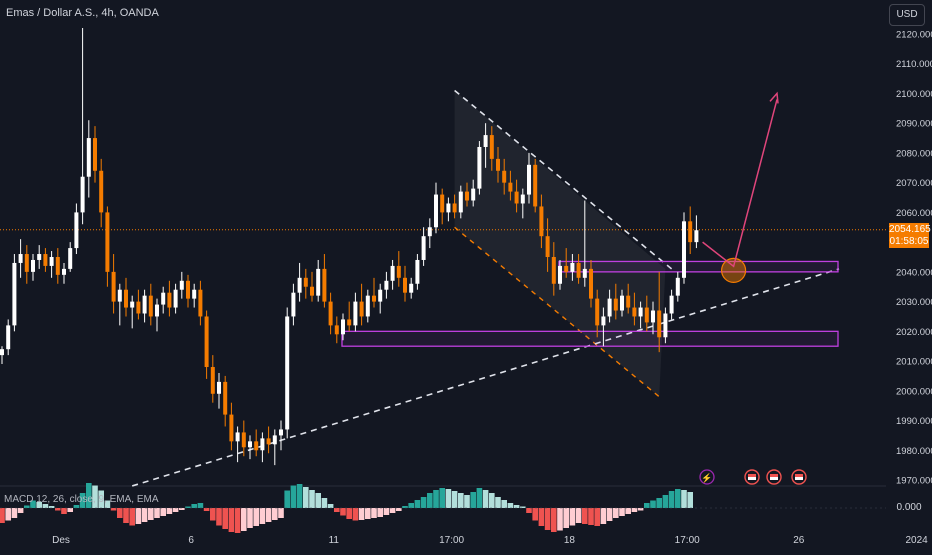 This screenshot has width=932, height=555. I want to click on macd-indicator-label: MACD 12, 26, close, 9, EMA, EMA, so click(81, 499).